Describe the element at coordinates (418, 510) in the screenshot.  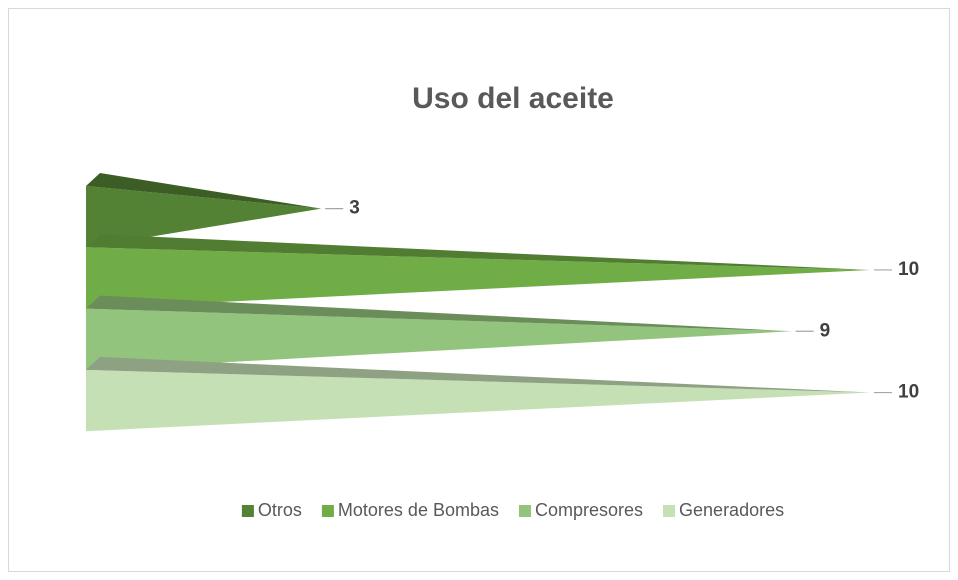
I see `legend-label: Motores de Bombas` at that location.